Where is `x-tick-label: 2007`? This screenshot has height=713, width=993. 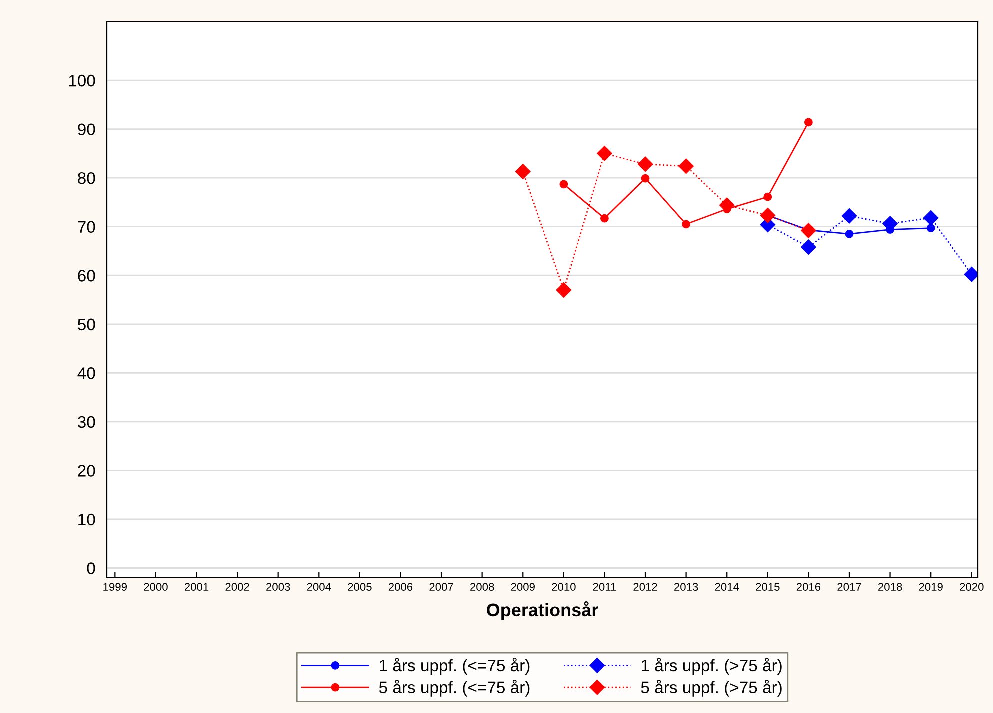
x-tick-label: 2007 is located at coordinates (442, 587).